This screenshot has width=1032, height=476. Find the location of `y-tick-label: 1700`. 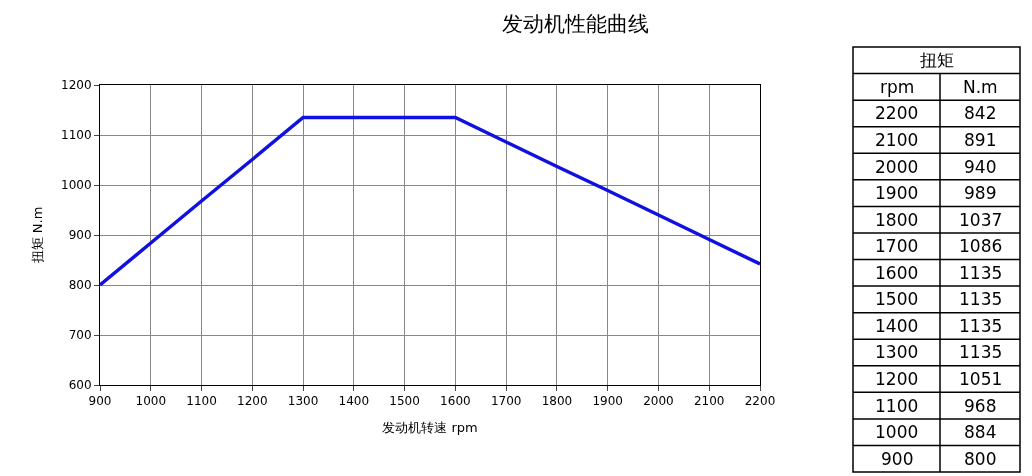

y-tick-label: 1700 is located at coordinates (897, 246).